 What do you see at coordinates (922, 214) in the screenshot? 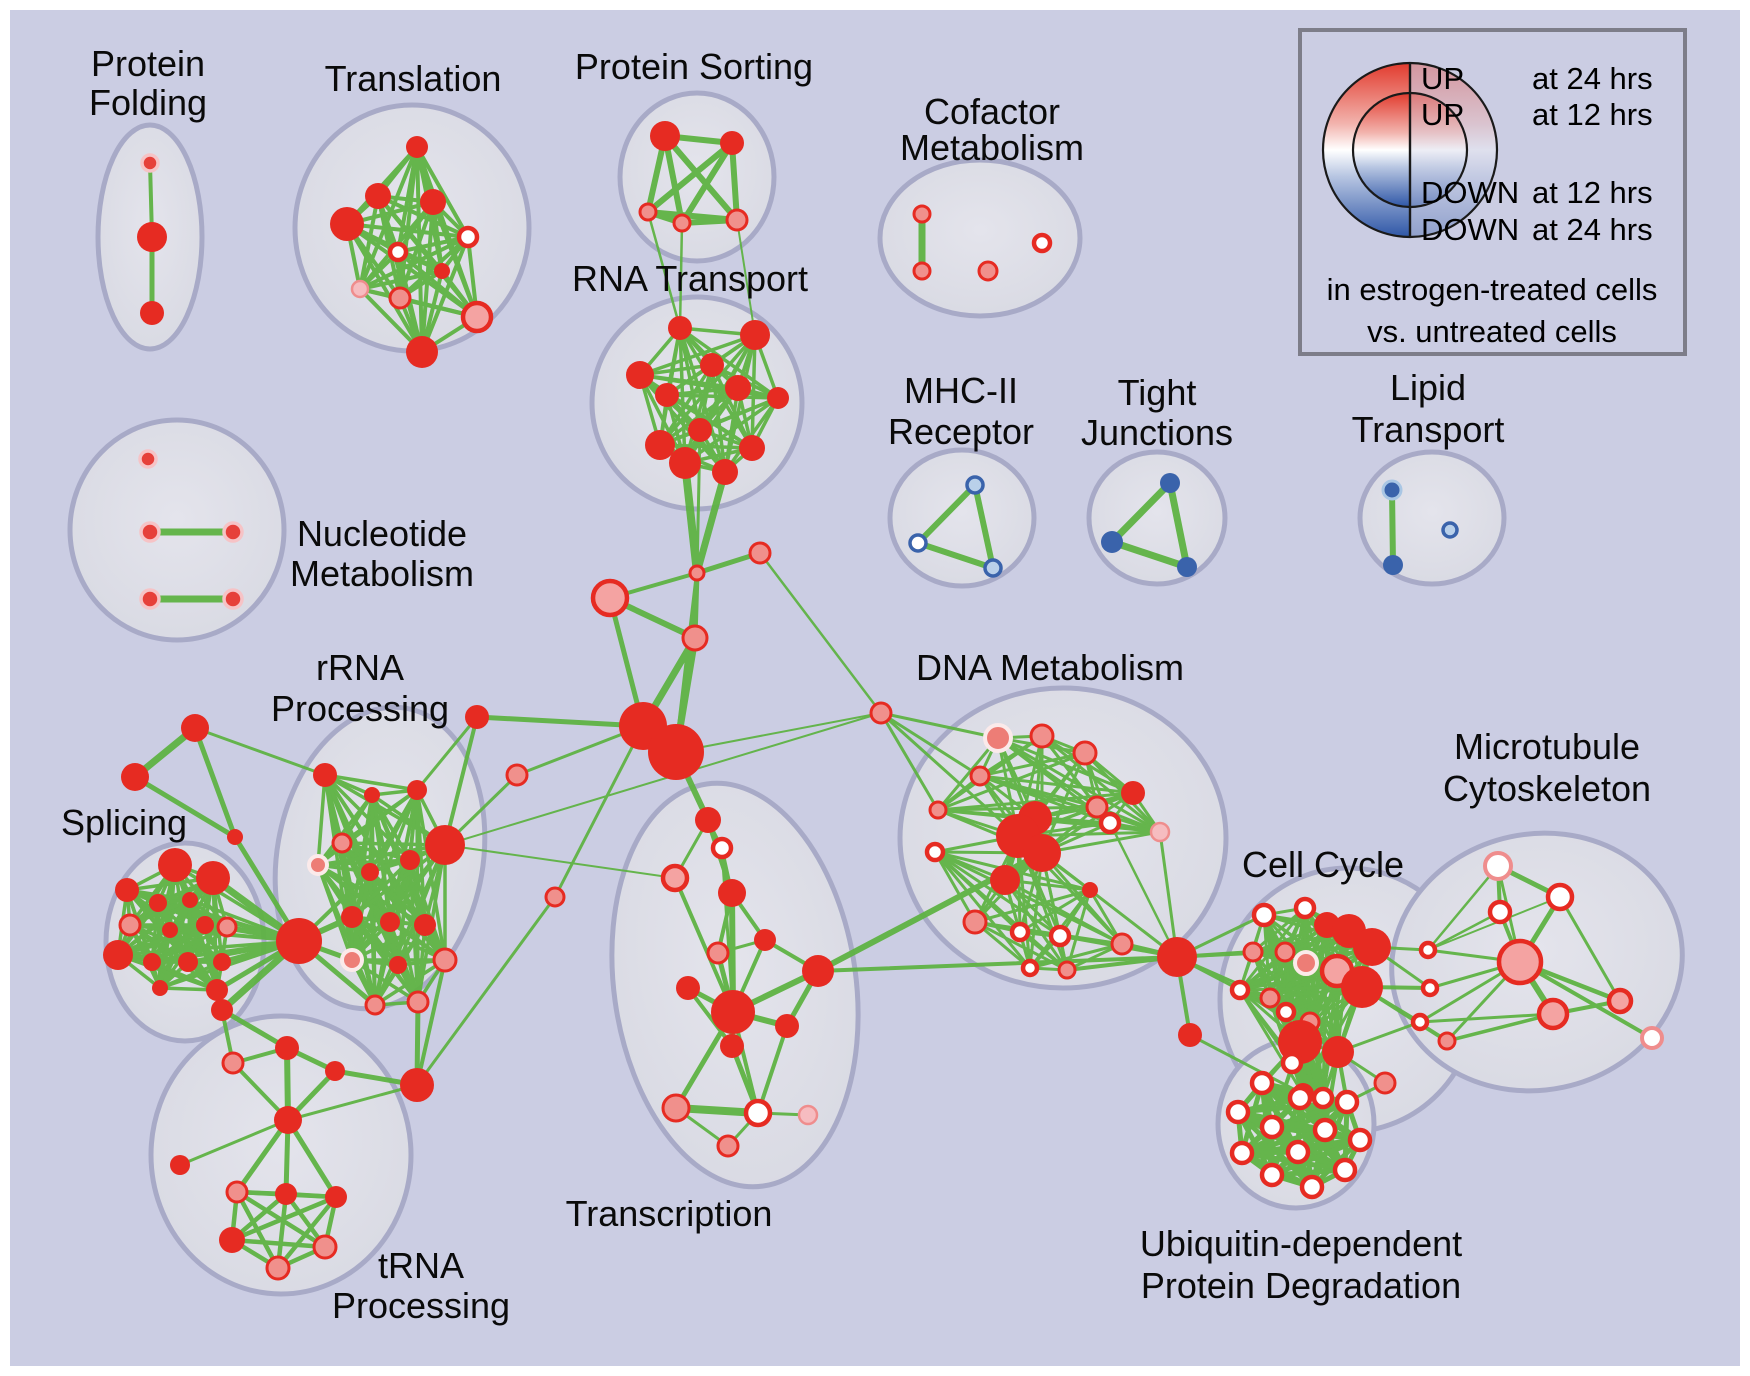
I see `node-c1` at bounding box center [922, 214].